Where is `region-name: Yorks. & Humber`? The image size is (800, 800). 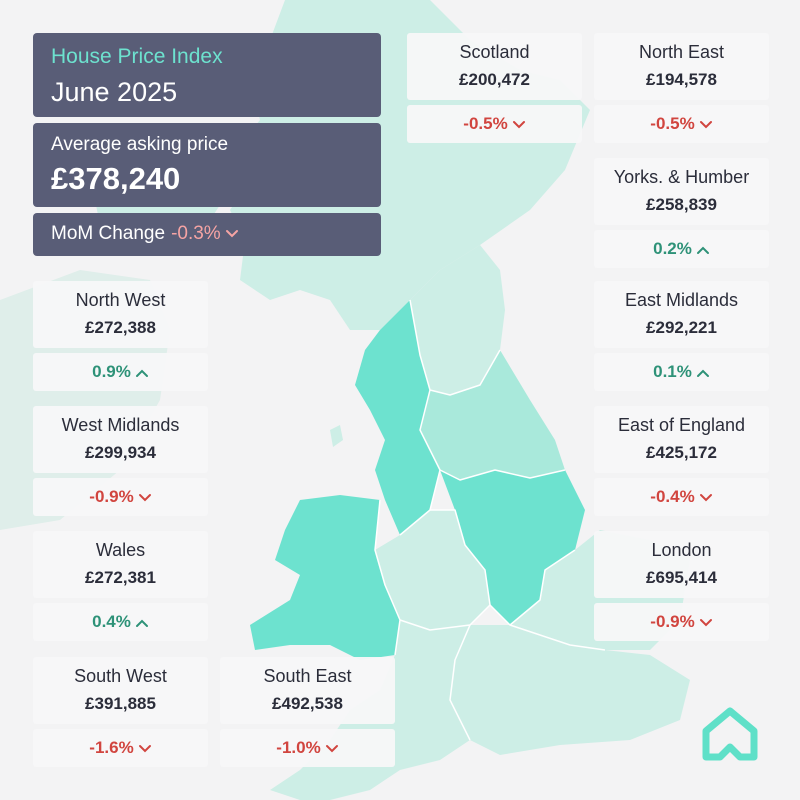 region-name: Yorks. & Humber is located at coordinates (681, 177).